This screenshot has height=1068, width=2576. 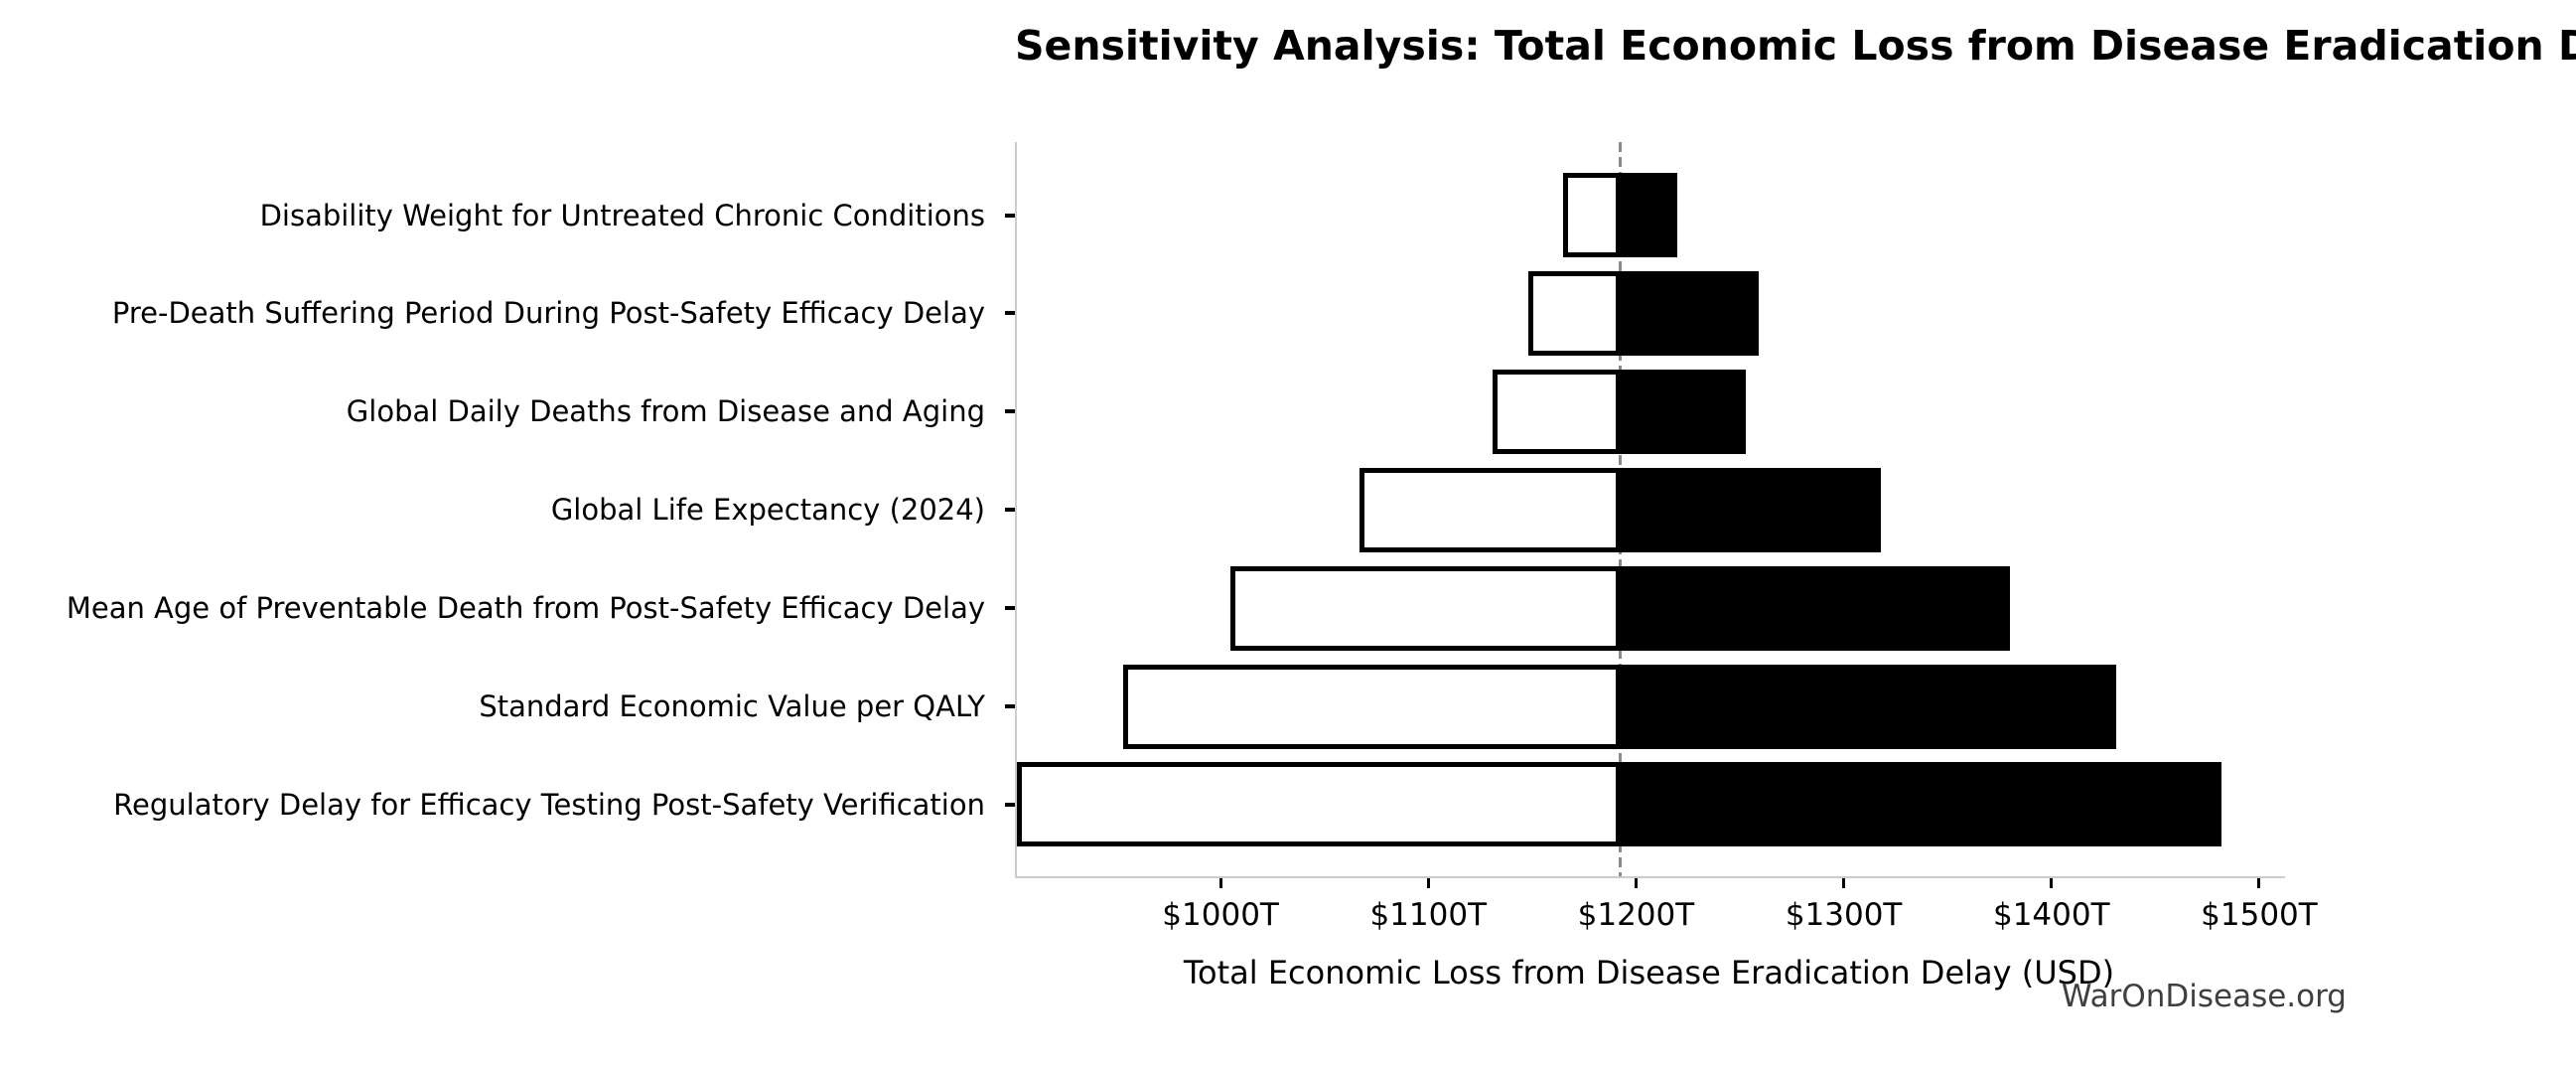 I want to click on x-tick-label-0: $1000T, so click(x=1220, y=915).